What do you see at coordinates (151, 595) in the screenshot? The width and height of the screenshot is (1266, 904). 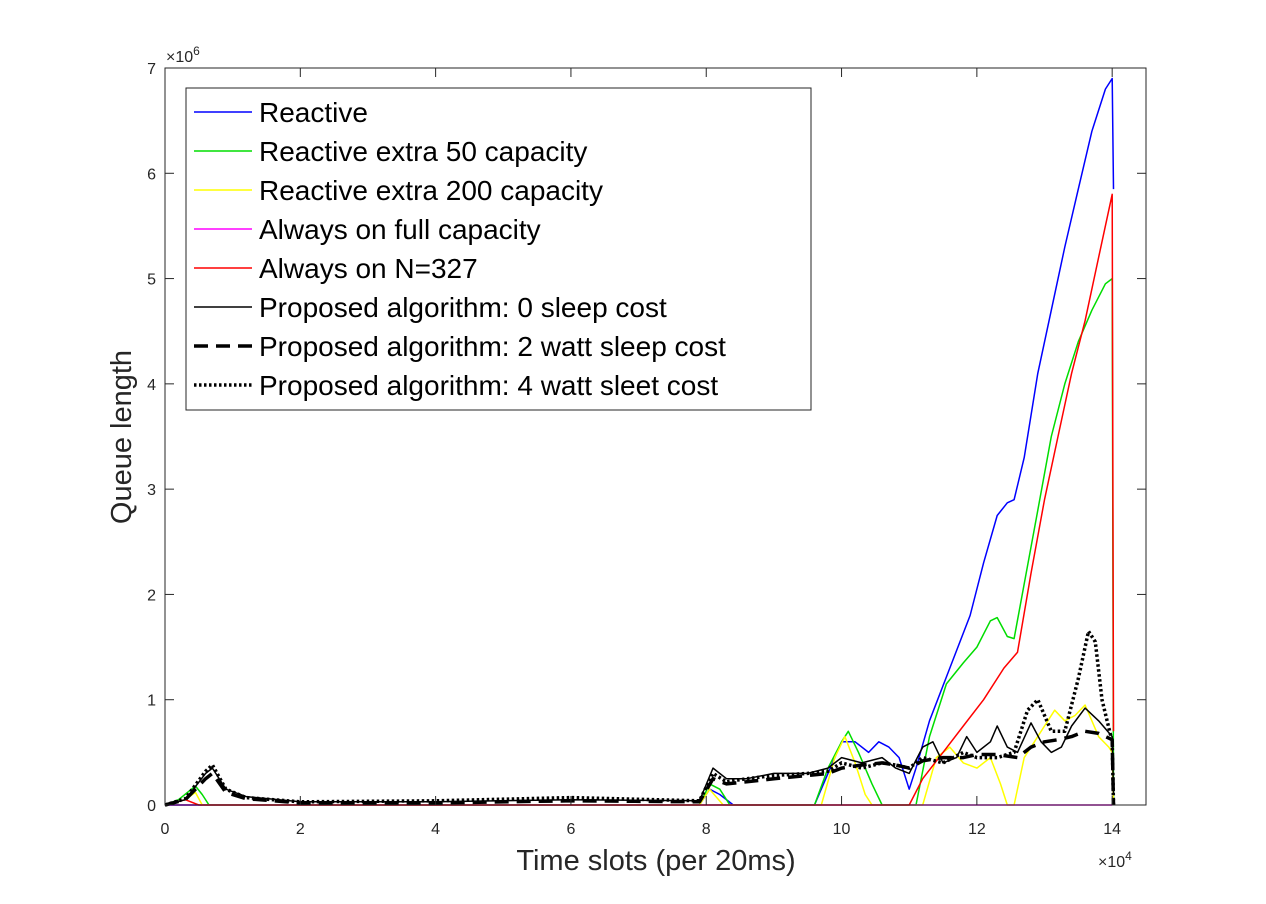 I see `y-tick-label: 2` at bounding box center [151, 595].